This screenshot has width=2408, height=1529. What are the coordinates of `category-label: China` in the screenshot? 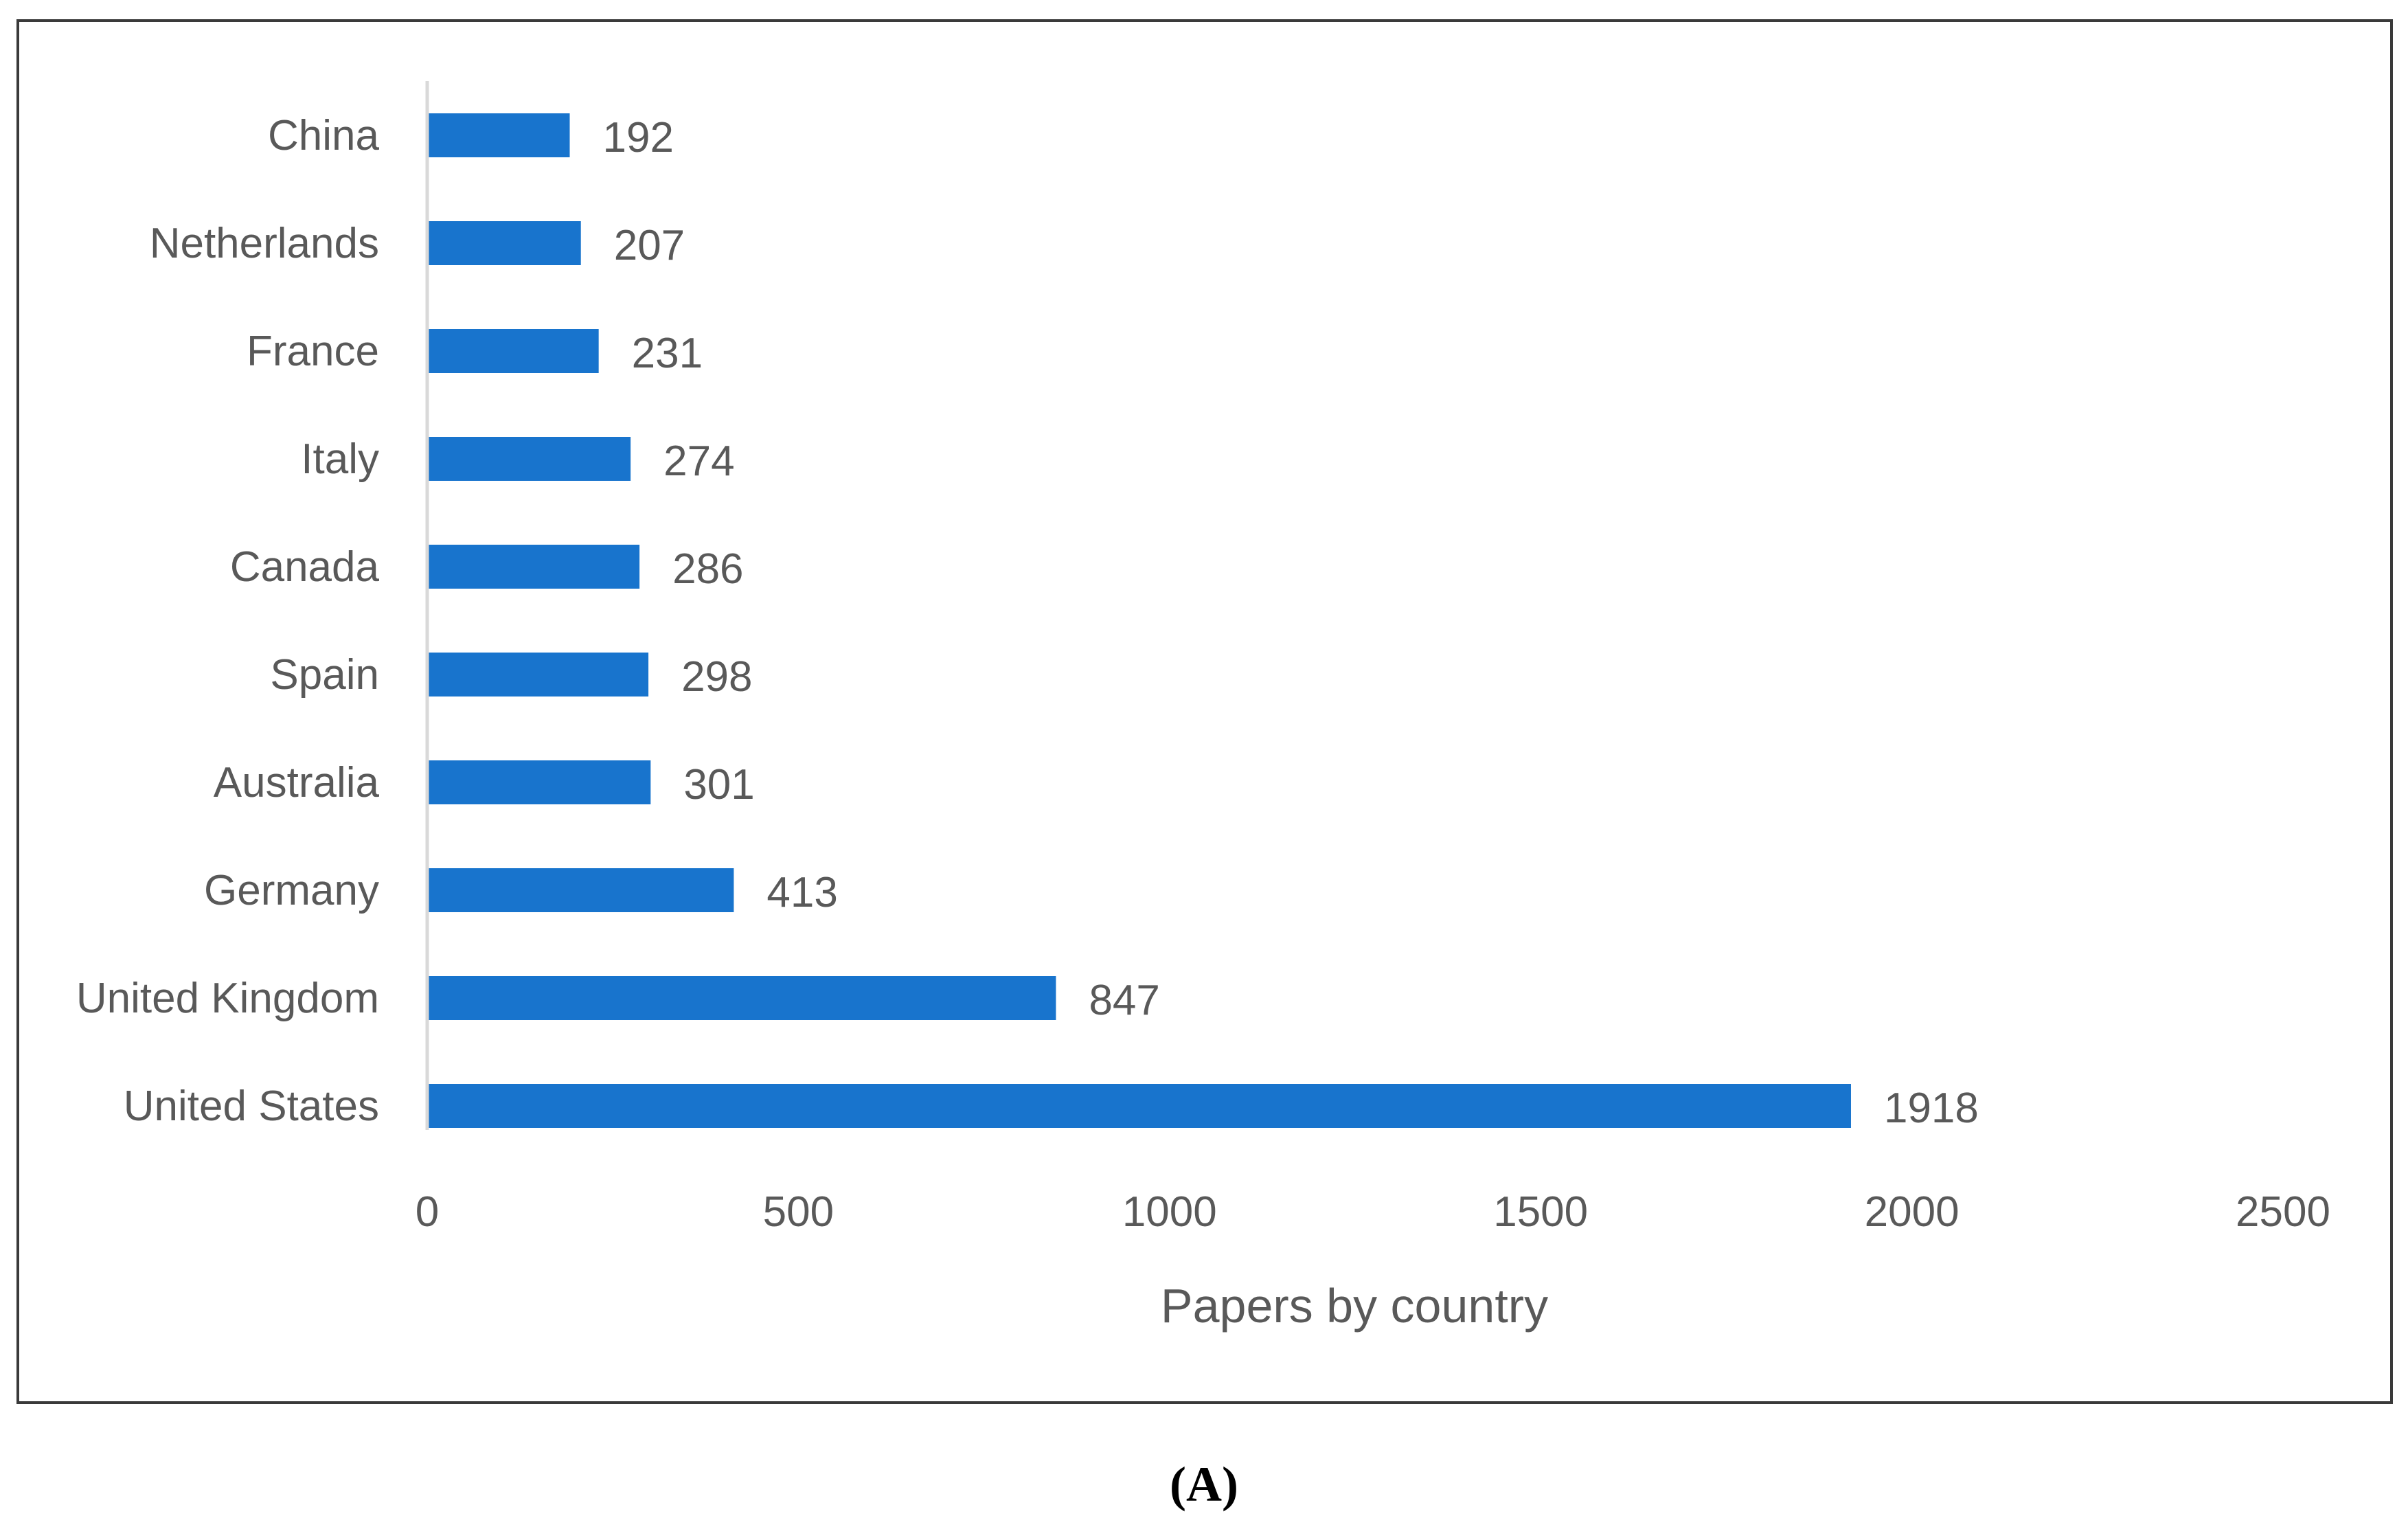 It's located at (324, 135).